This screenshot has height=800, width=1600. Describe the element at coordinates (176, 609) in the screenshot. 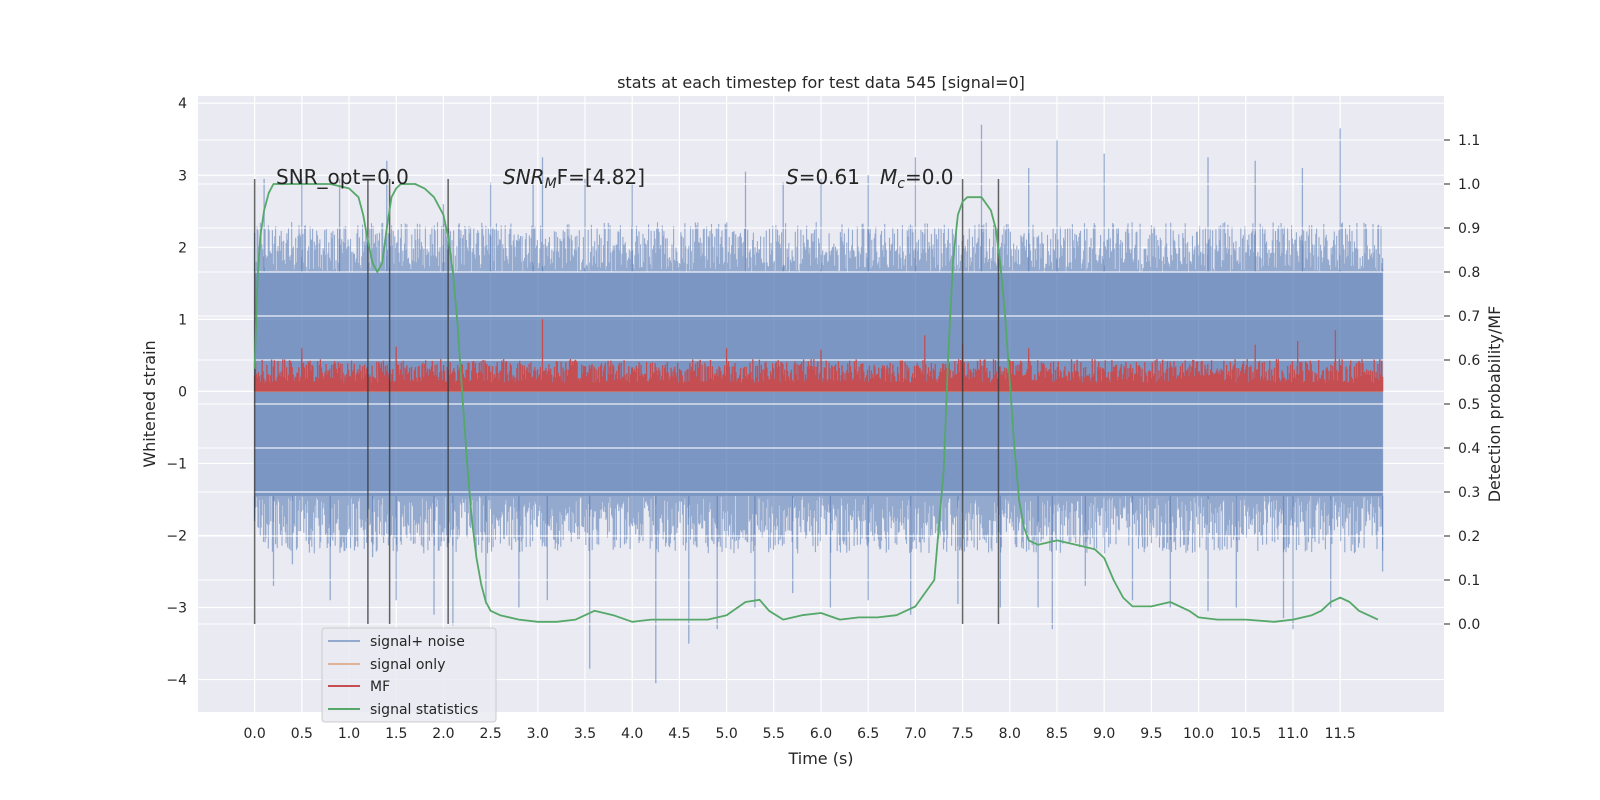

I see `y-tick-label: −3` at that location.